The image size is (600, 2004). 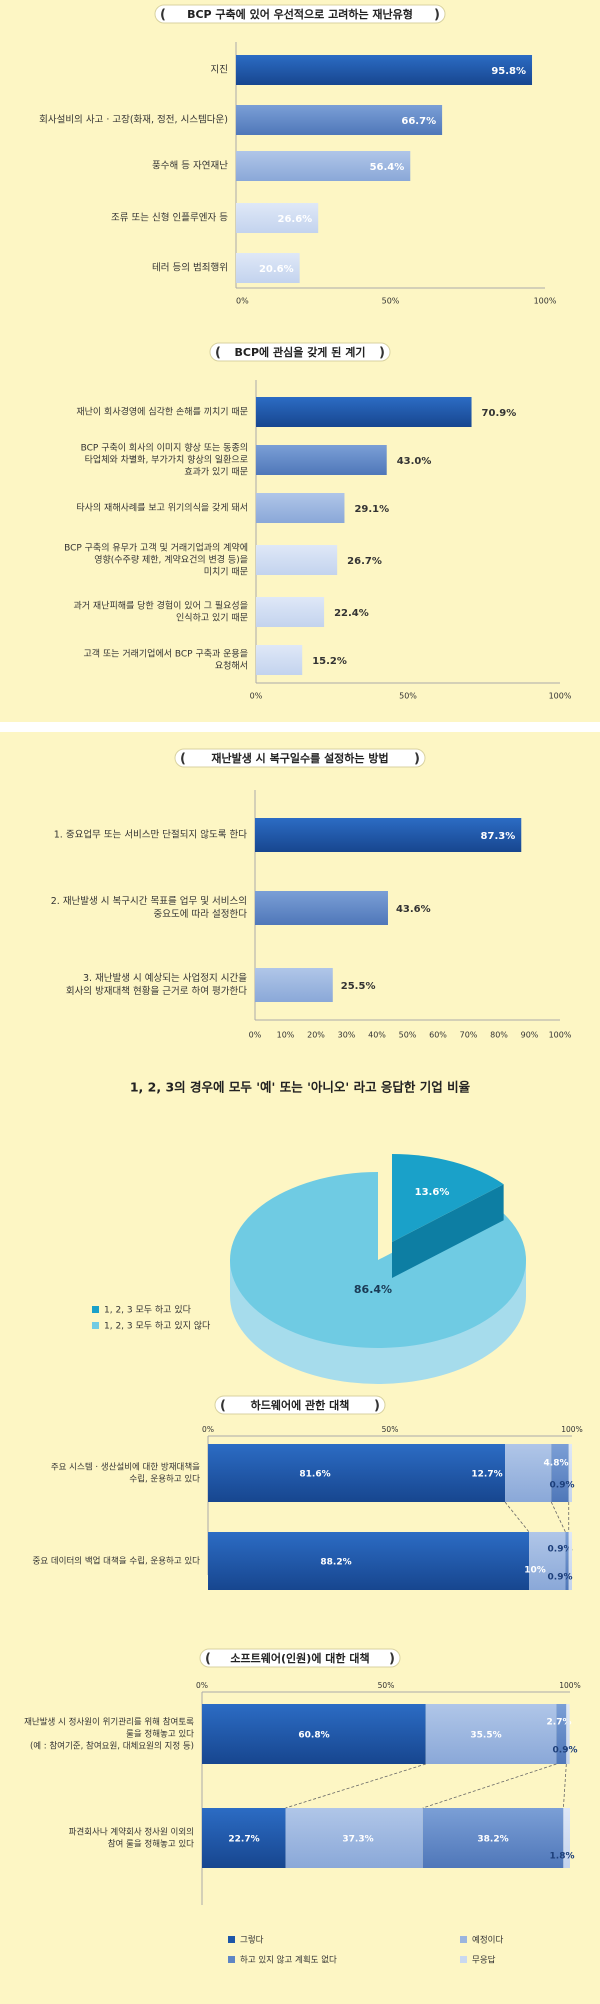 I want to click on chart2-value-label: 70.9%, so click(x=499, y=413).